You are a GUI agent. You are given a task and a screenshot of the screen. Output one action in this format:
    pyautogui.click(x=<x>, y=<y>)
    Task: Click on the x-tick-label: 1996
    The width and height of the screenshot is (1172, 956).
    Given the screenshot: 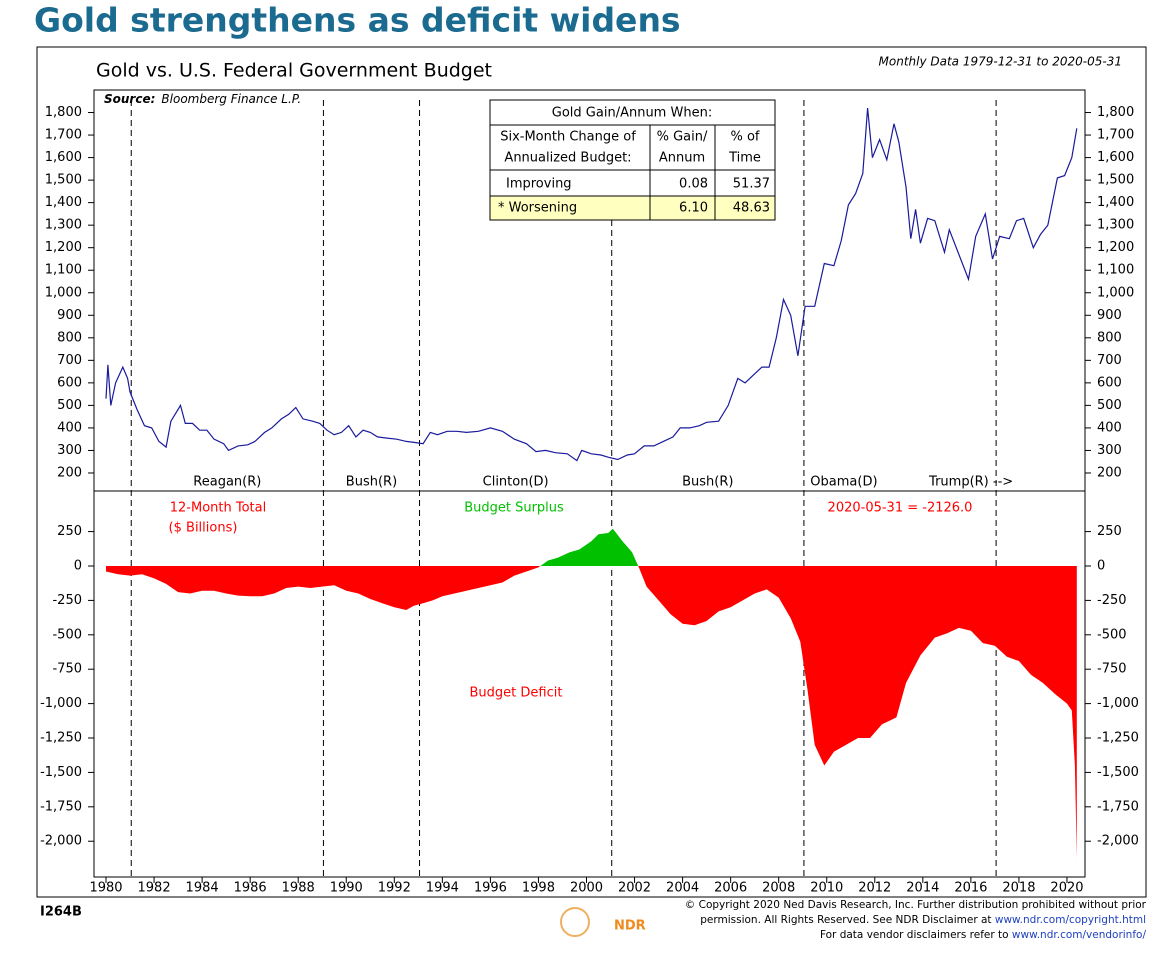 What is the action you would take?
    pyautogui.click(x=490, y=888)
    